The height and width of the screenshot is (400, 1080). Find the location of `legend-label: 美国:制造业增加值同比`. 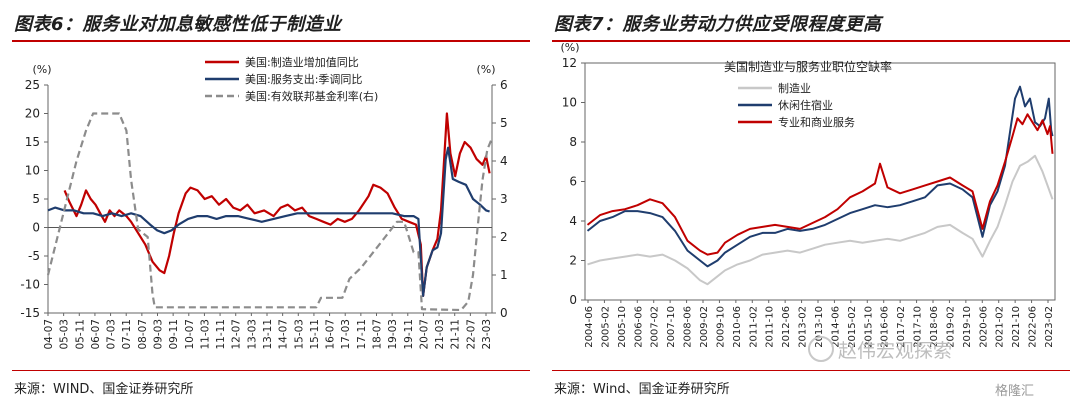

legend-label: 美国:制造业增加值同比 is located at coordinates (302, 62).